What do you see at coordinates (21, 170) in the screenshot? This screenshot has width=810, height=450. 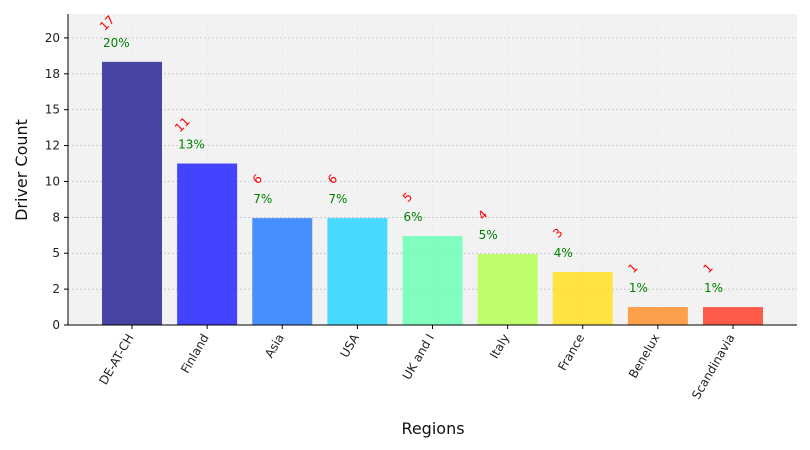 I see `y-axis-title: Driver Count` at bounding box center [21, 170].